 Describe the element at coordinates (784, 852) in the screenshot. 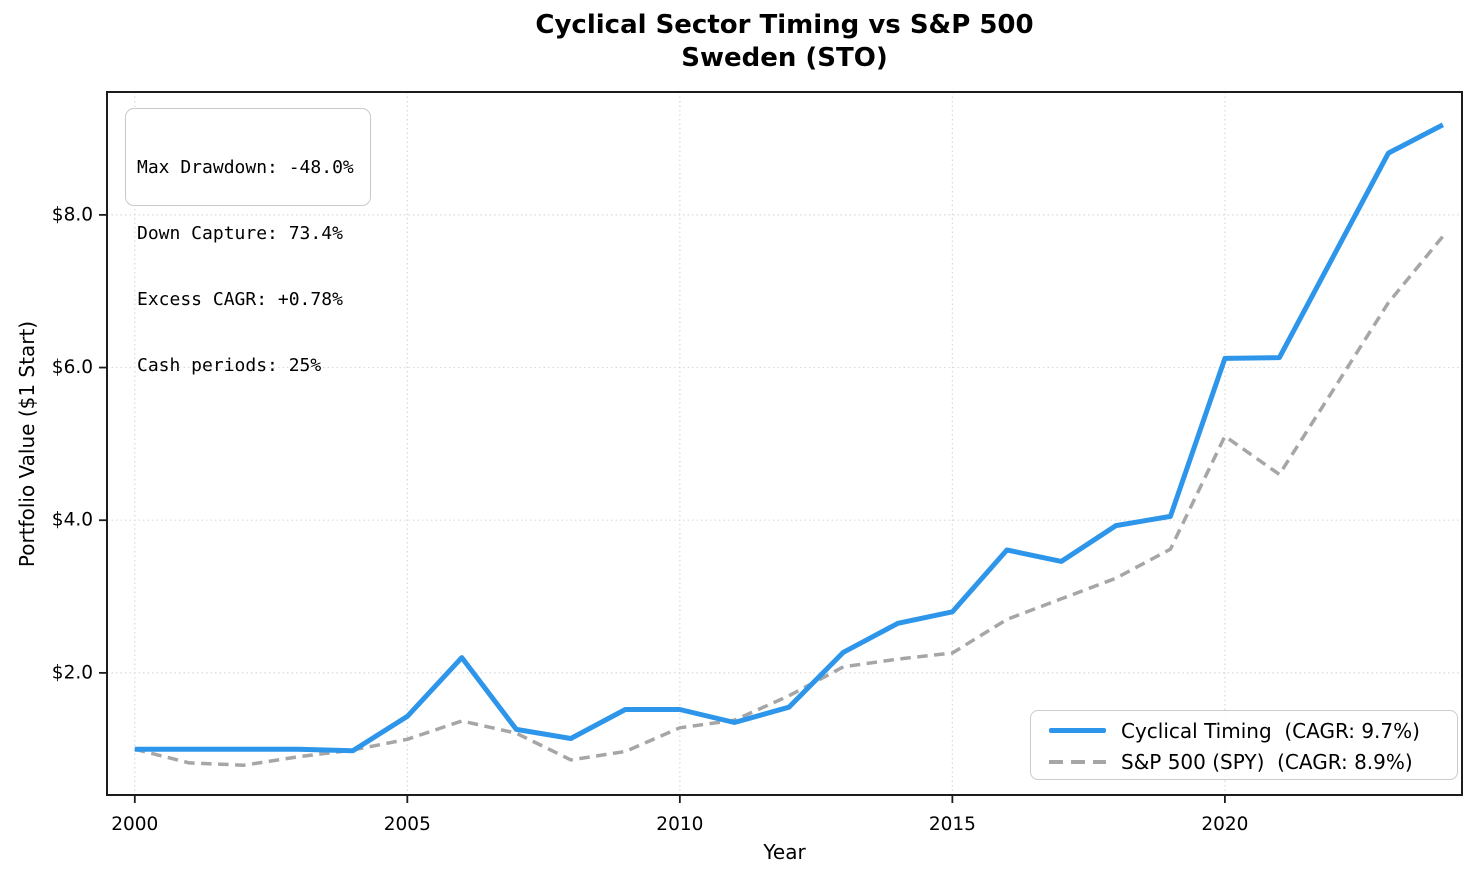

I see `x-axis-label: Year` at that location.